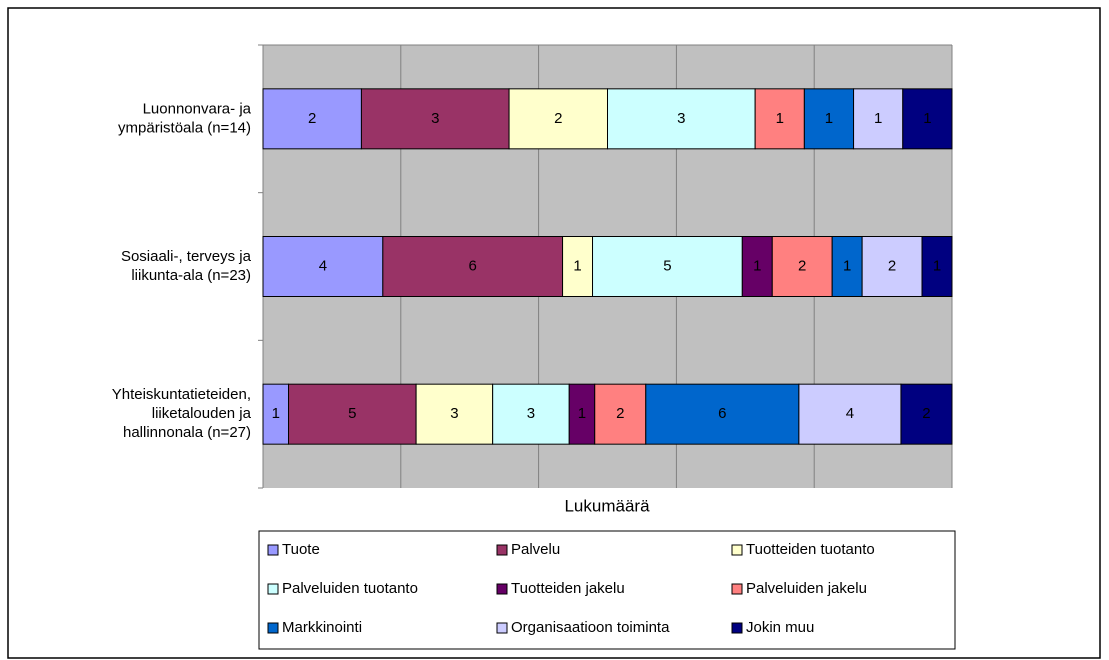  Describe the element at coordinates (181, 394) in the screenshot. I see `y-tick-label: Yhteiskuntatieteiden,` at that location.